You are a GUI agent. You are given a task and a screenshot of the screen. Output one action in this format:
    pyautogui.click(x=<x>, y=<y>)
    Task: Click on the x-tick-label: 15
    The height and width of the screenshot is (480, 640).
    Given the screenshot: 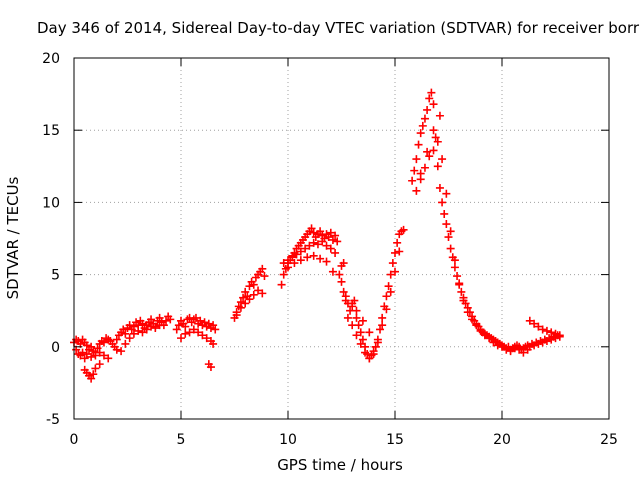 What is the action you would take?
    pyautogui.click(x=395, y=440)
    